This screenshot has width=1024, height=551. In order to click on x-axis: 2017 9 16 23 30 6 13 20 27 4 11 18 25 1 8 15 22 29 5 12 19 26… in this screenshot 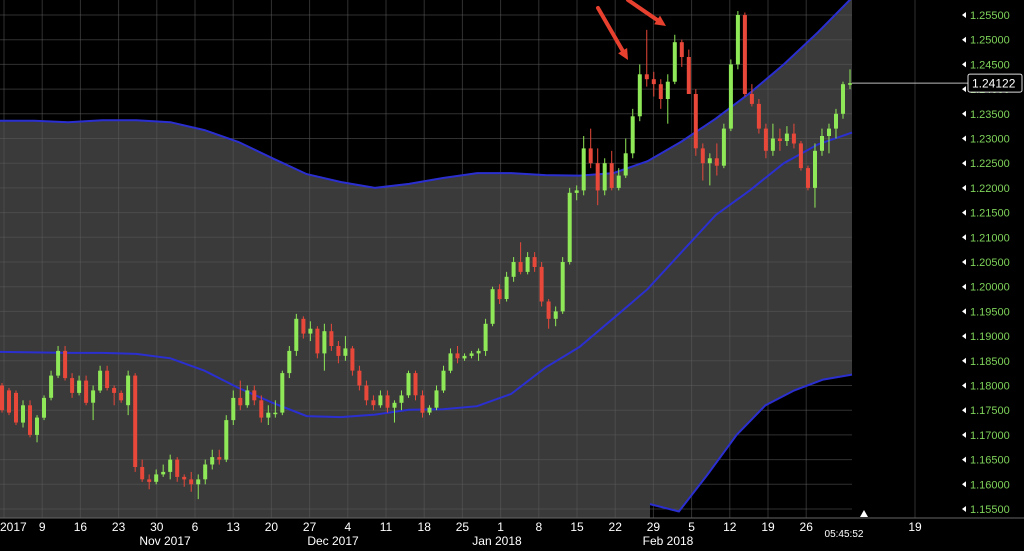, I will do `click(512, 529)`.